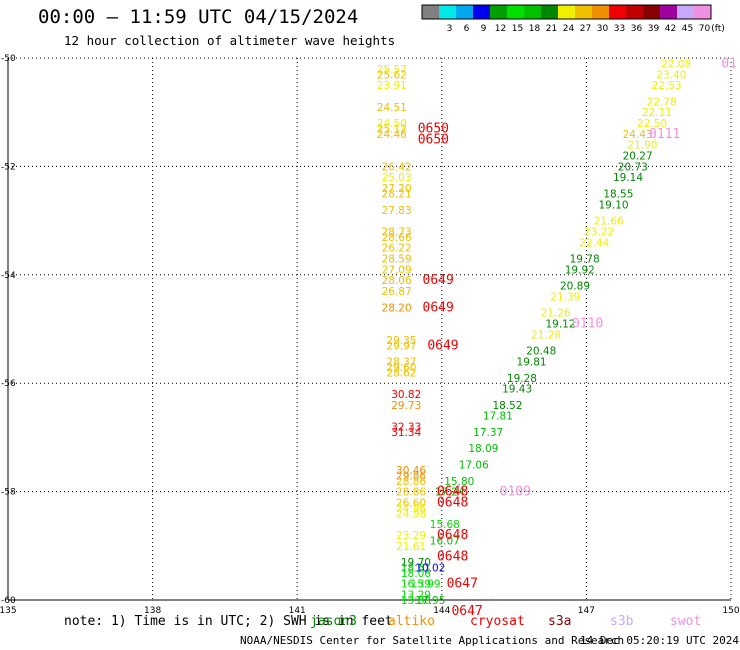  I want to click on wave-height-point: 23.22, so click(599, 232).